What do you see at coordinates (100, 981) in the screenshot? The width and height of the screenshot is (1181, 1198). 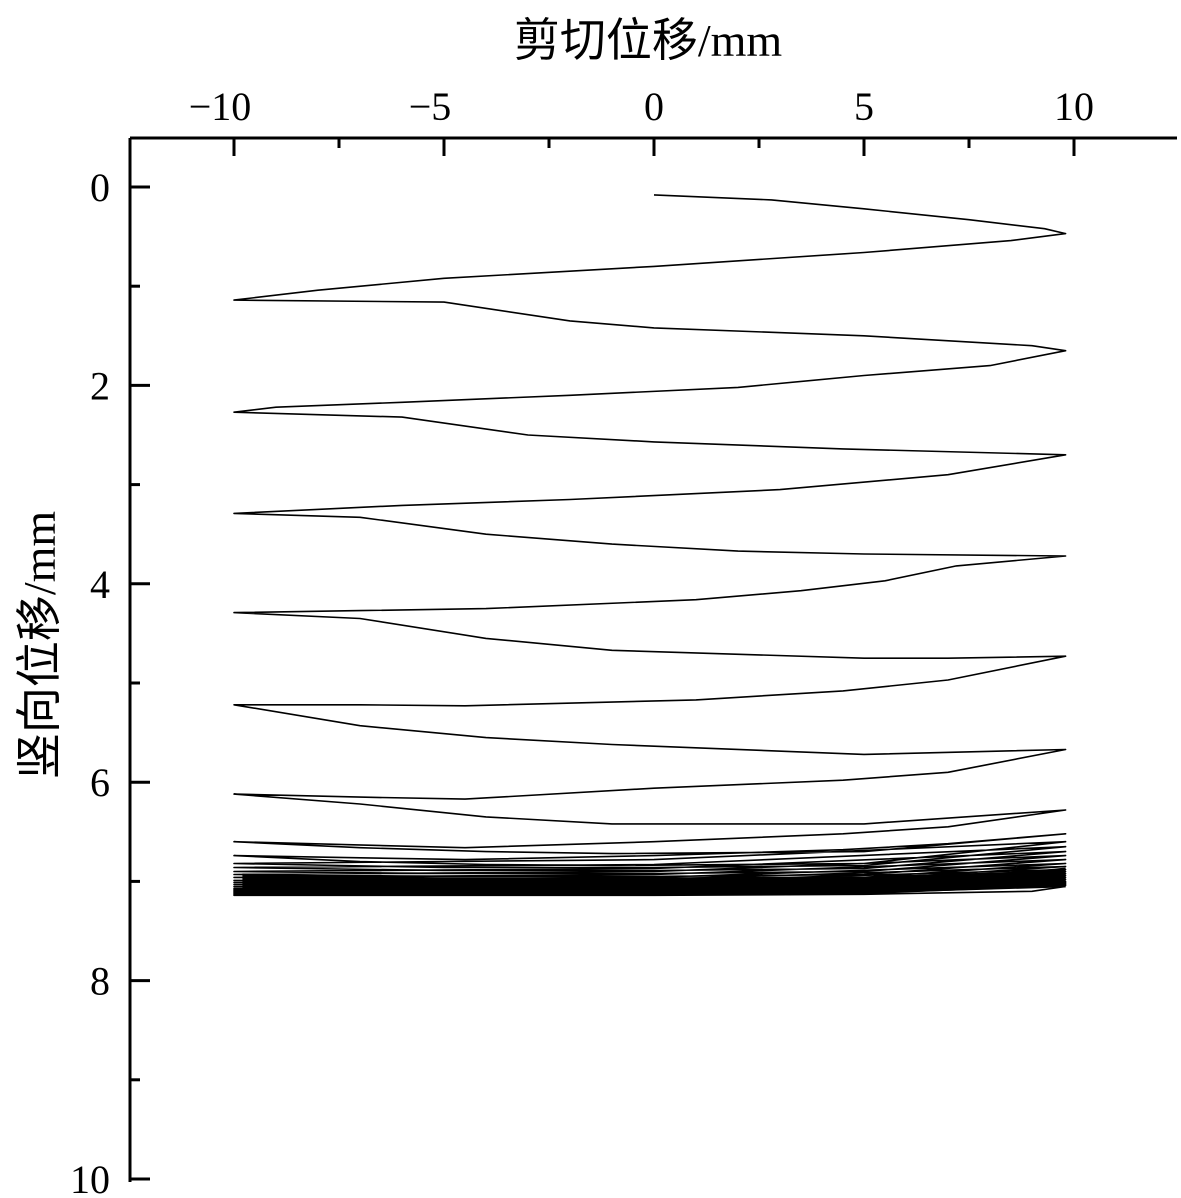 I see `y-tick-label: 8` at bounding box center [100, 981].